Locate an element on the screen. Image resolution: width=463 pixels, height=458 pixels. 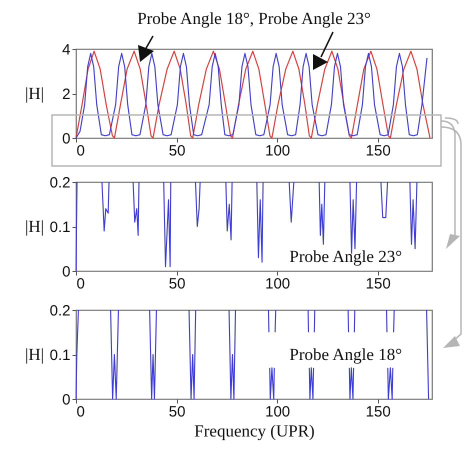
annotation: Probe Angle 23° is located at coordinates (345, 256).